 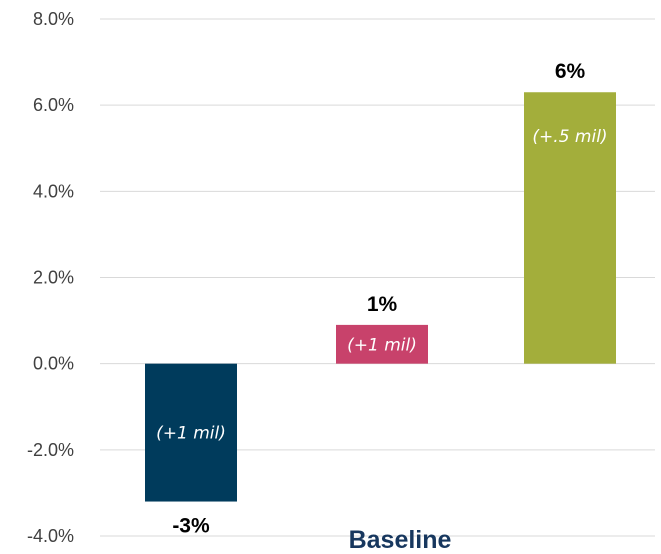 I want to click on y-tick-label: 4.0%, so click(x=53, y=191).